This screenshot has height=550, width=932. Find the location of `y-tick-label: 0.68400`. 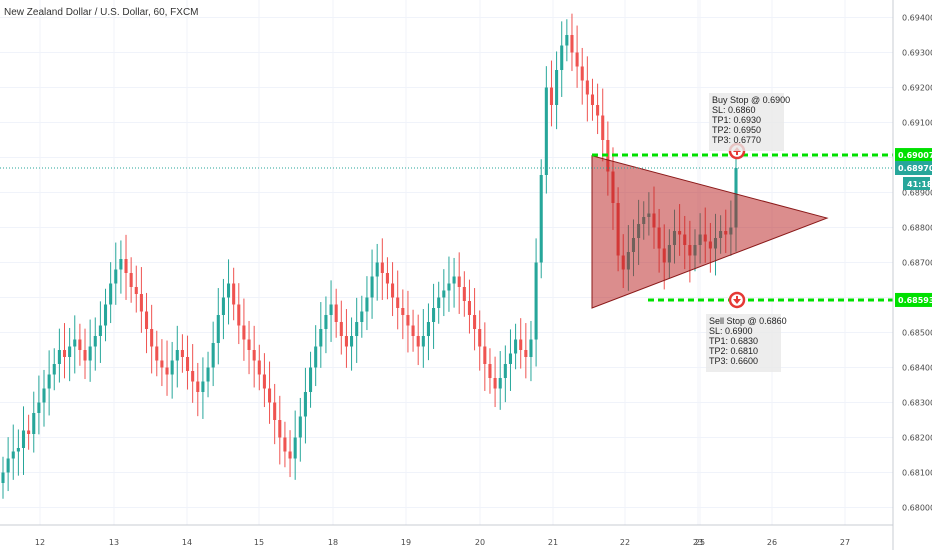

y-tick-label: 0.68400 is located at coordinates (917, 368).